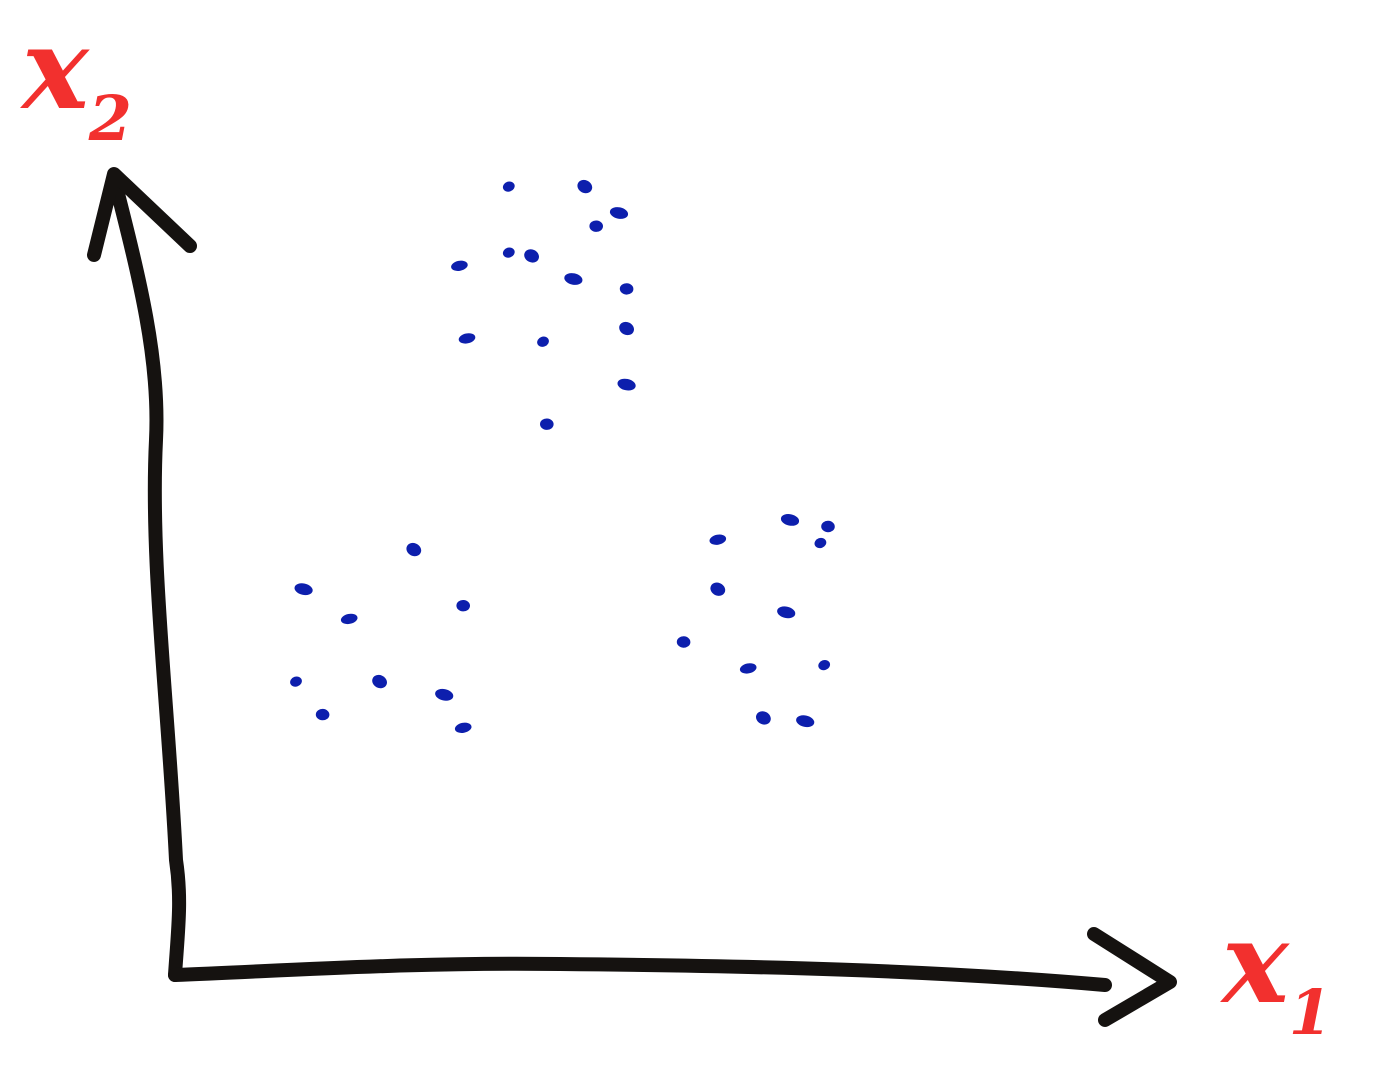 This screenshot has width=1400, height=1077. What do you see at coordinates (55, 69) in the screenshot?
I see `y-axis-label-letter: x` at bounding box center [55, 69].